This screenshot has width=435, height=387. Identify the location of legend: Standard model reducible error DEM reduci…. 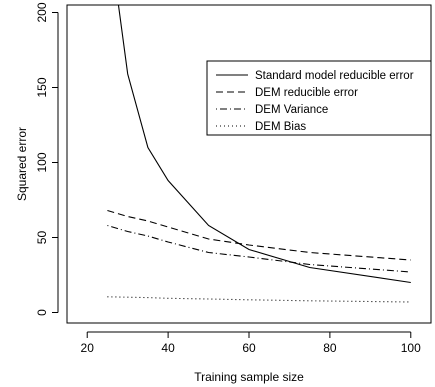
(319, 98).